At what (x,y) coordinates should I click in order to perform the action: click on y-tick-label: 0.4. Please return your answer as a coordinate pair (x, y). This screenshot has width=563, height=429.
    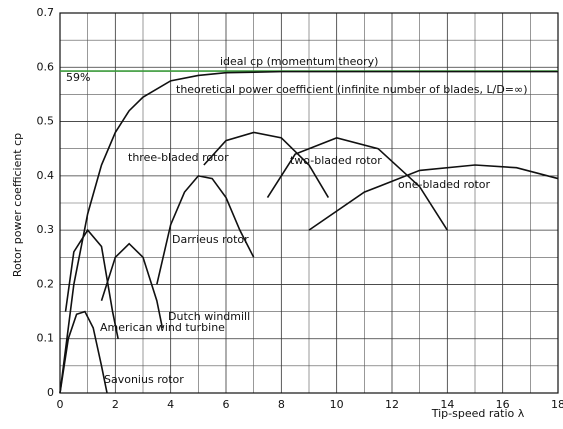
    Looking at the image, I should click on (46, 175).